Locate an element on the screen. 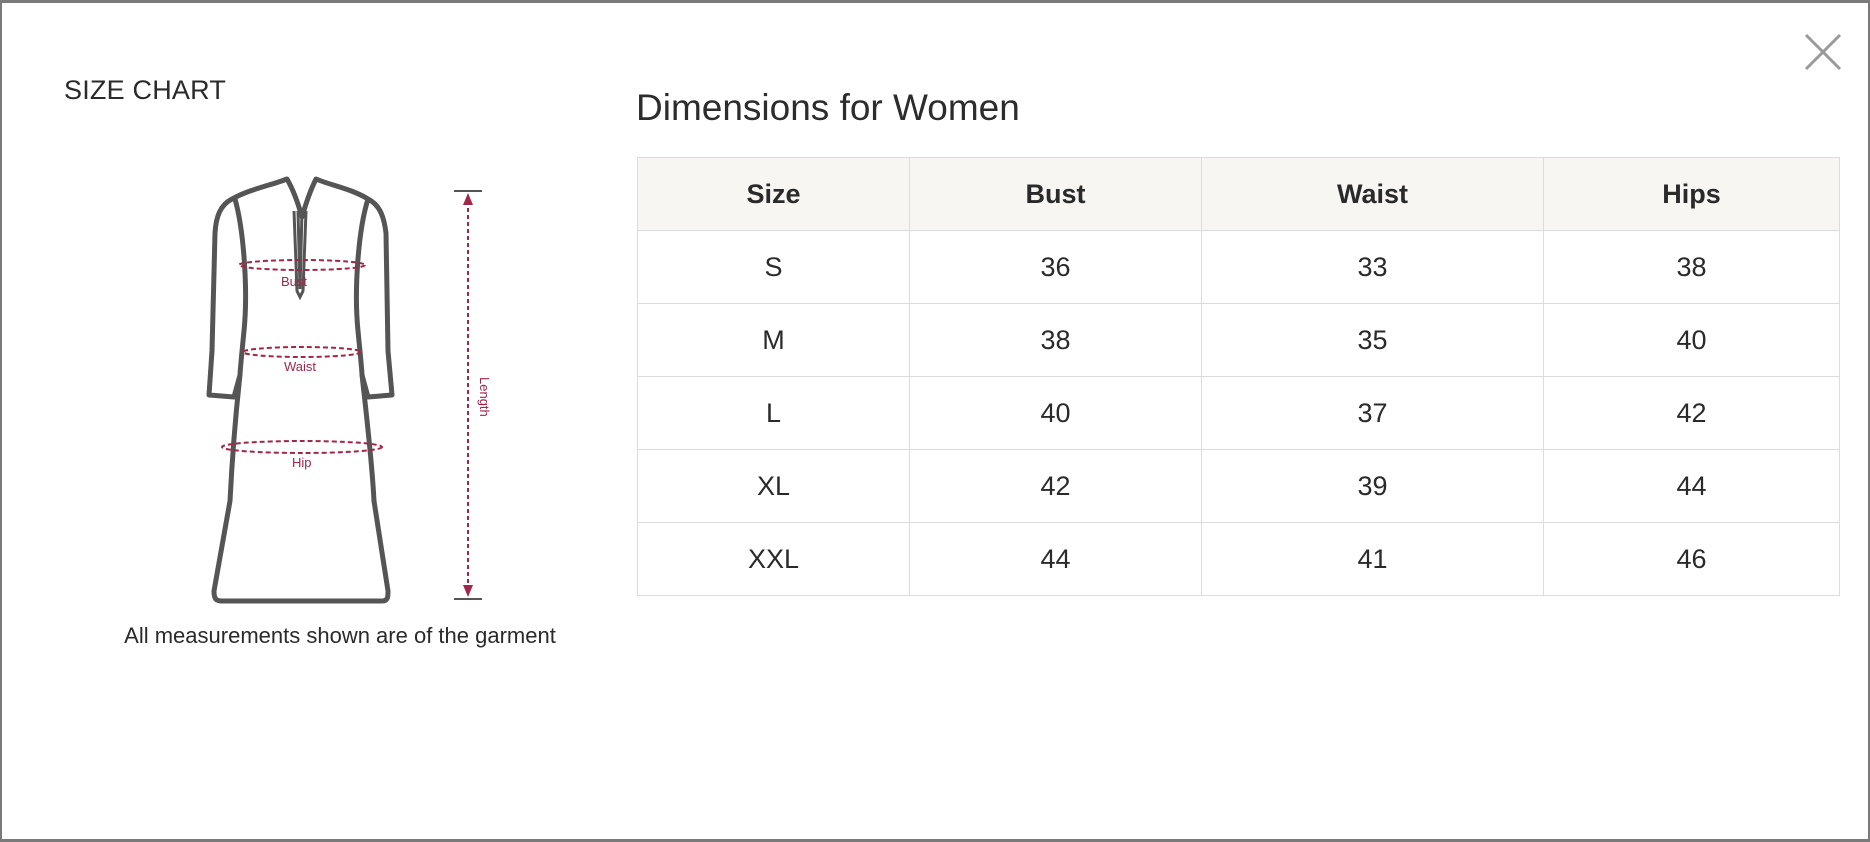  cell-size: XXL is located at coordinates (773, 559).